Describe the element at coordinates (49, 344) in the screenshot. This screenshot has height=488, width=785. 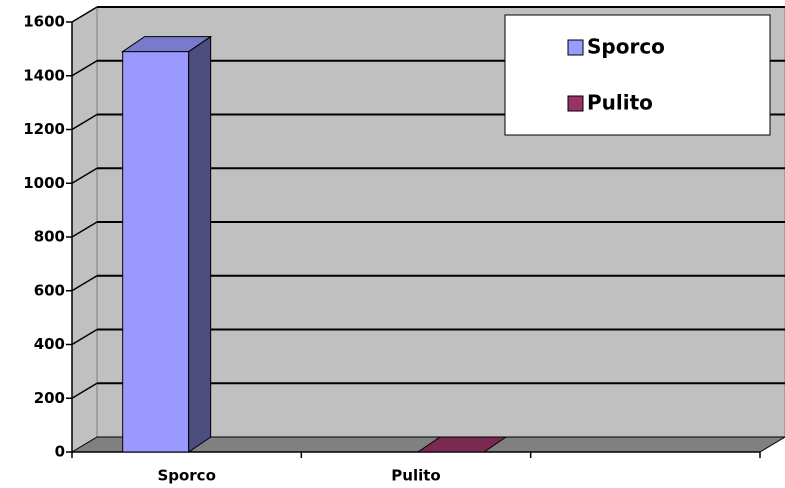
I see `y-tick-label: 400` at that location.